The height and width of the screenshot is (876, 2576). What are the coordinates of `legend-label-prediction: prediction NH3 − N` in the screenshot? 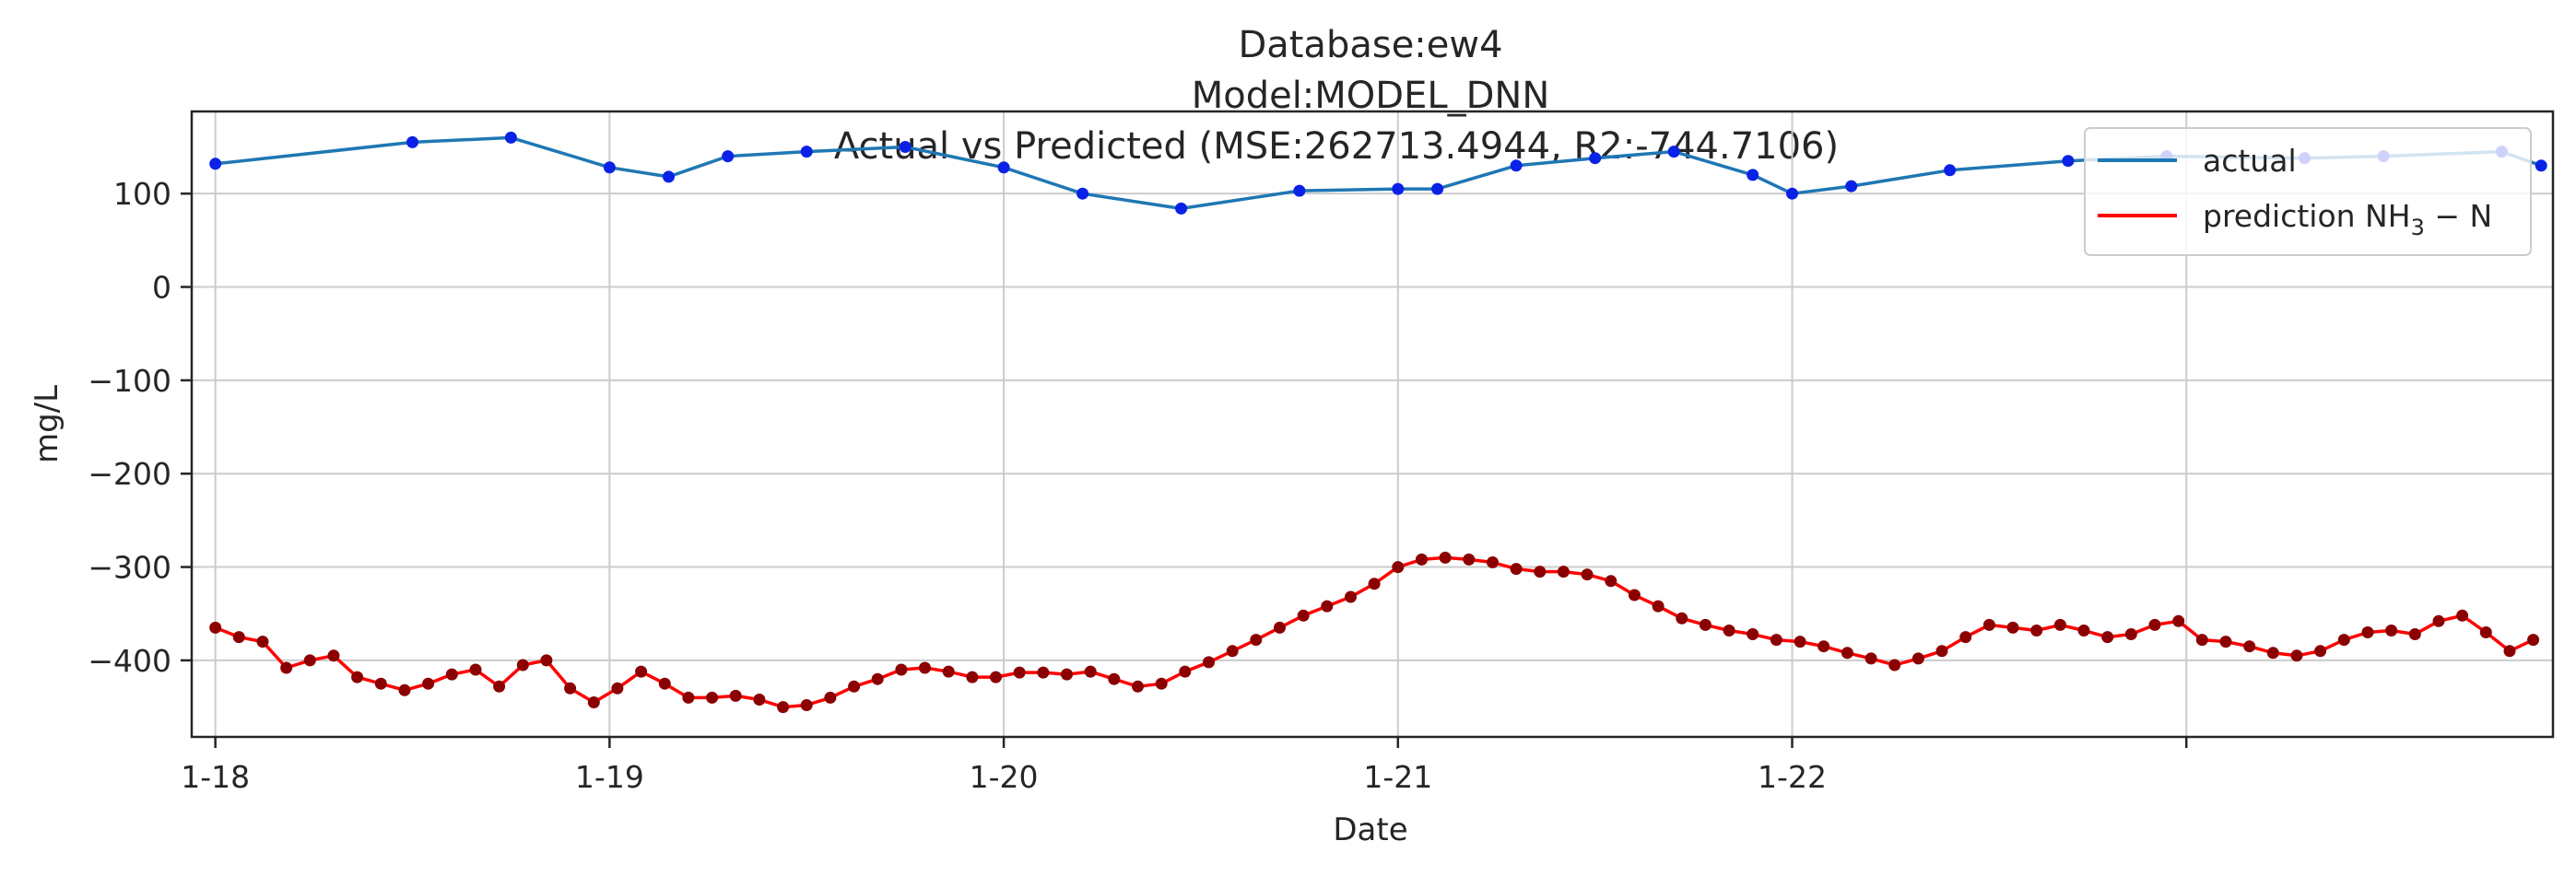 It's located at (2347, 219).